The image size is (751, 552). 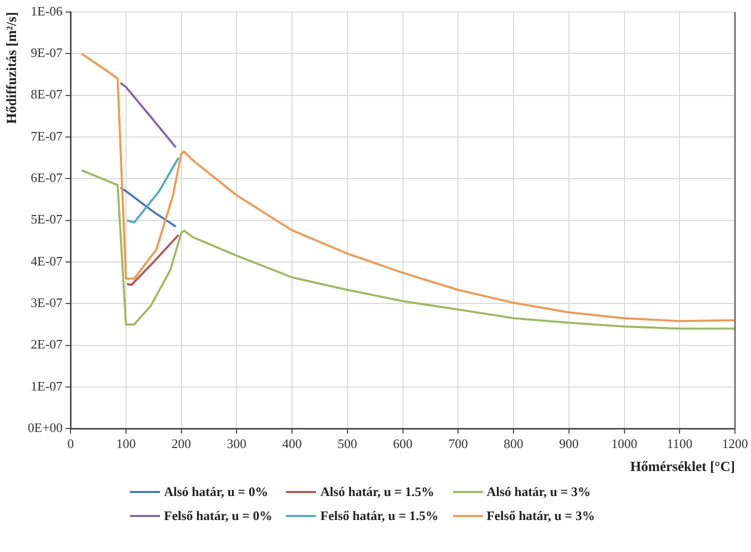 I want to click on x-tick-label: 800, so click(x=514, y=443).